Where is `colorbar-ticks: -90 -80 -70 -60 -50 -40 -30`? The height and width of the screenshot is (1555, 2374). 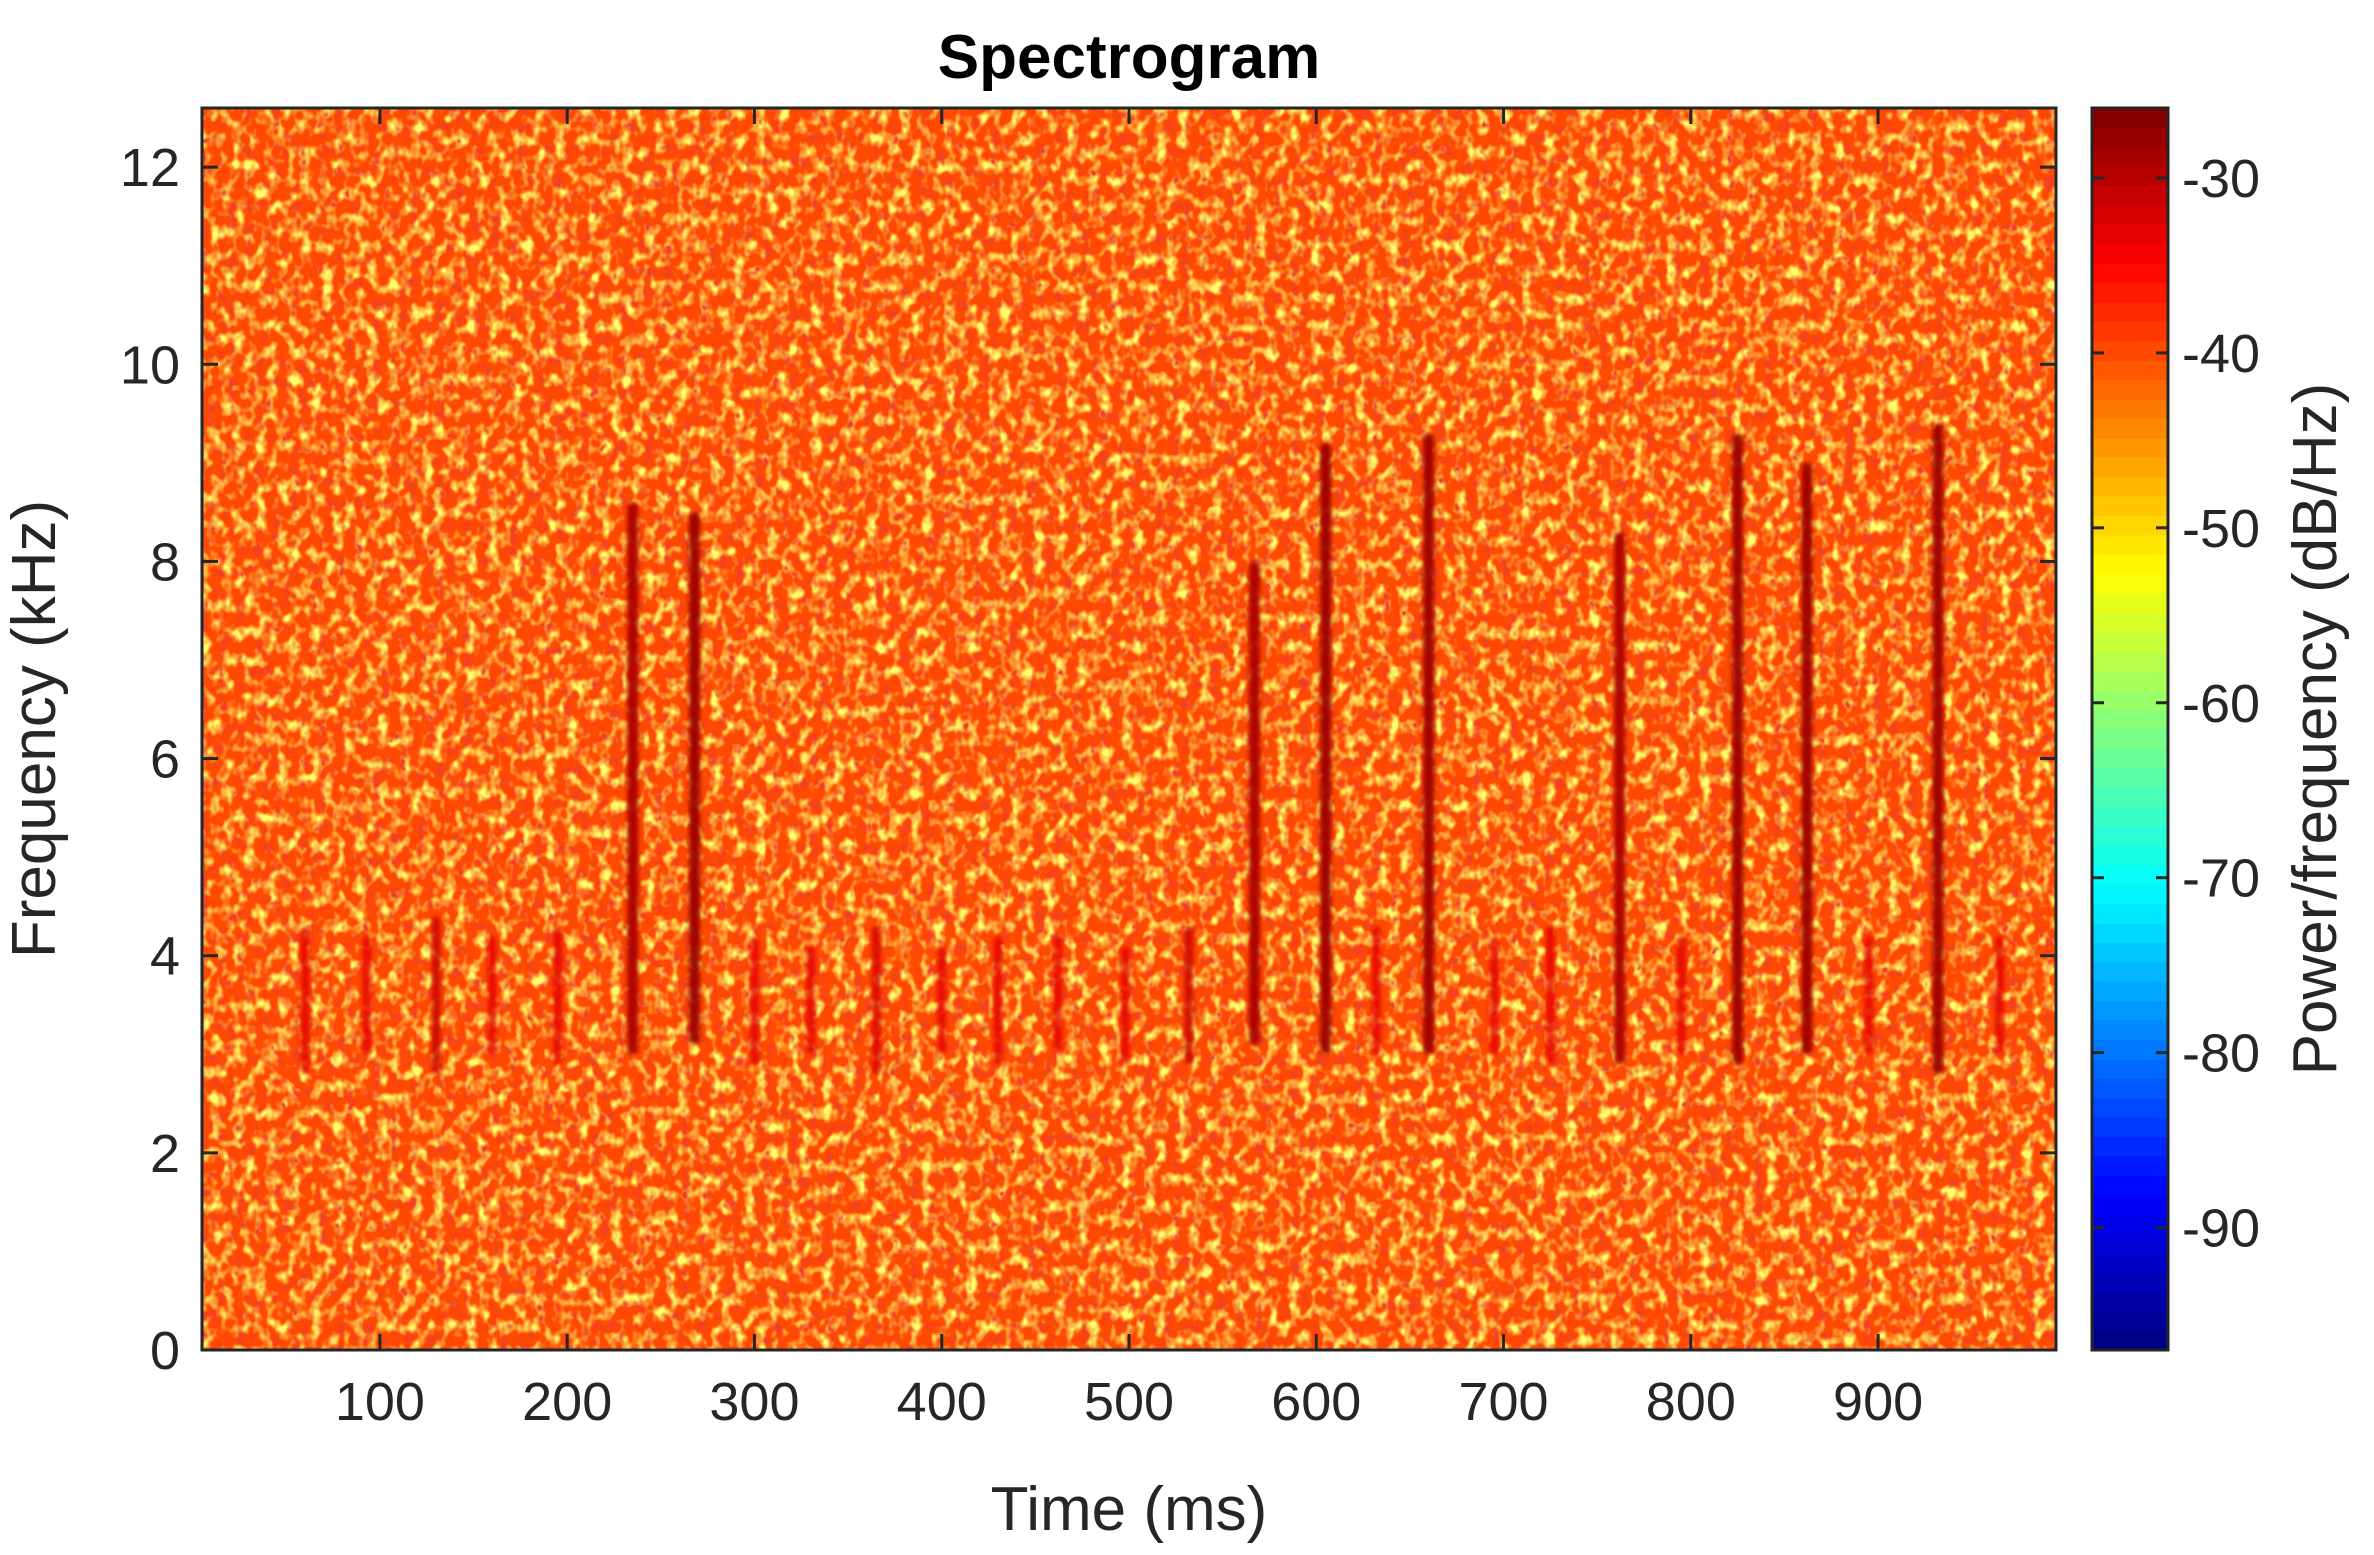 colorbar-ticks: -90 -80 -70 -60 -50 -40 -30 is located at coordinates (2176, 704).